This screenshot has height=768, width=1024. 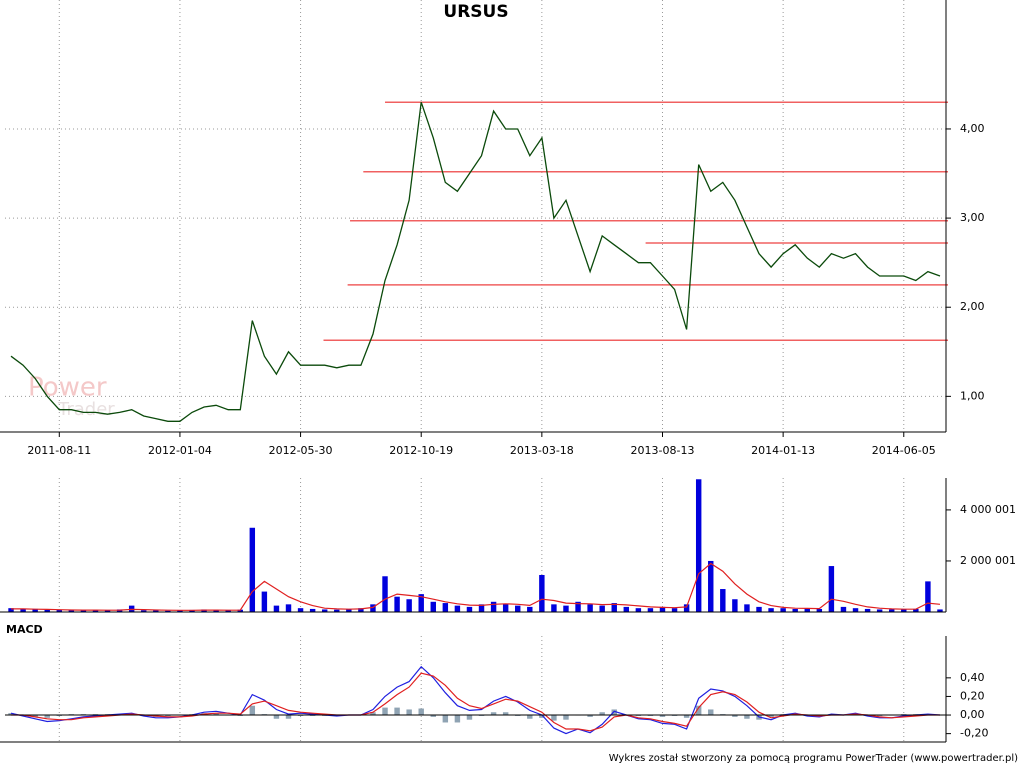 I want to click on macd-title: MACD, so click(x=24, y=629).